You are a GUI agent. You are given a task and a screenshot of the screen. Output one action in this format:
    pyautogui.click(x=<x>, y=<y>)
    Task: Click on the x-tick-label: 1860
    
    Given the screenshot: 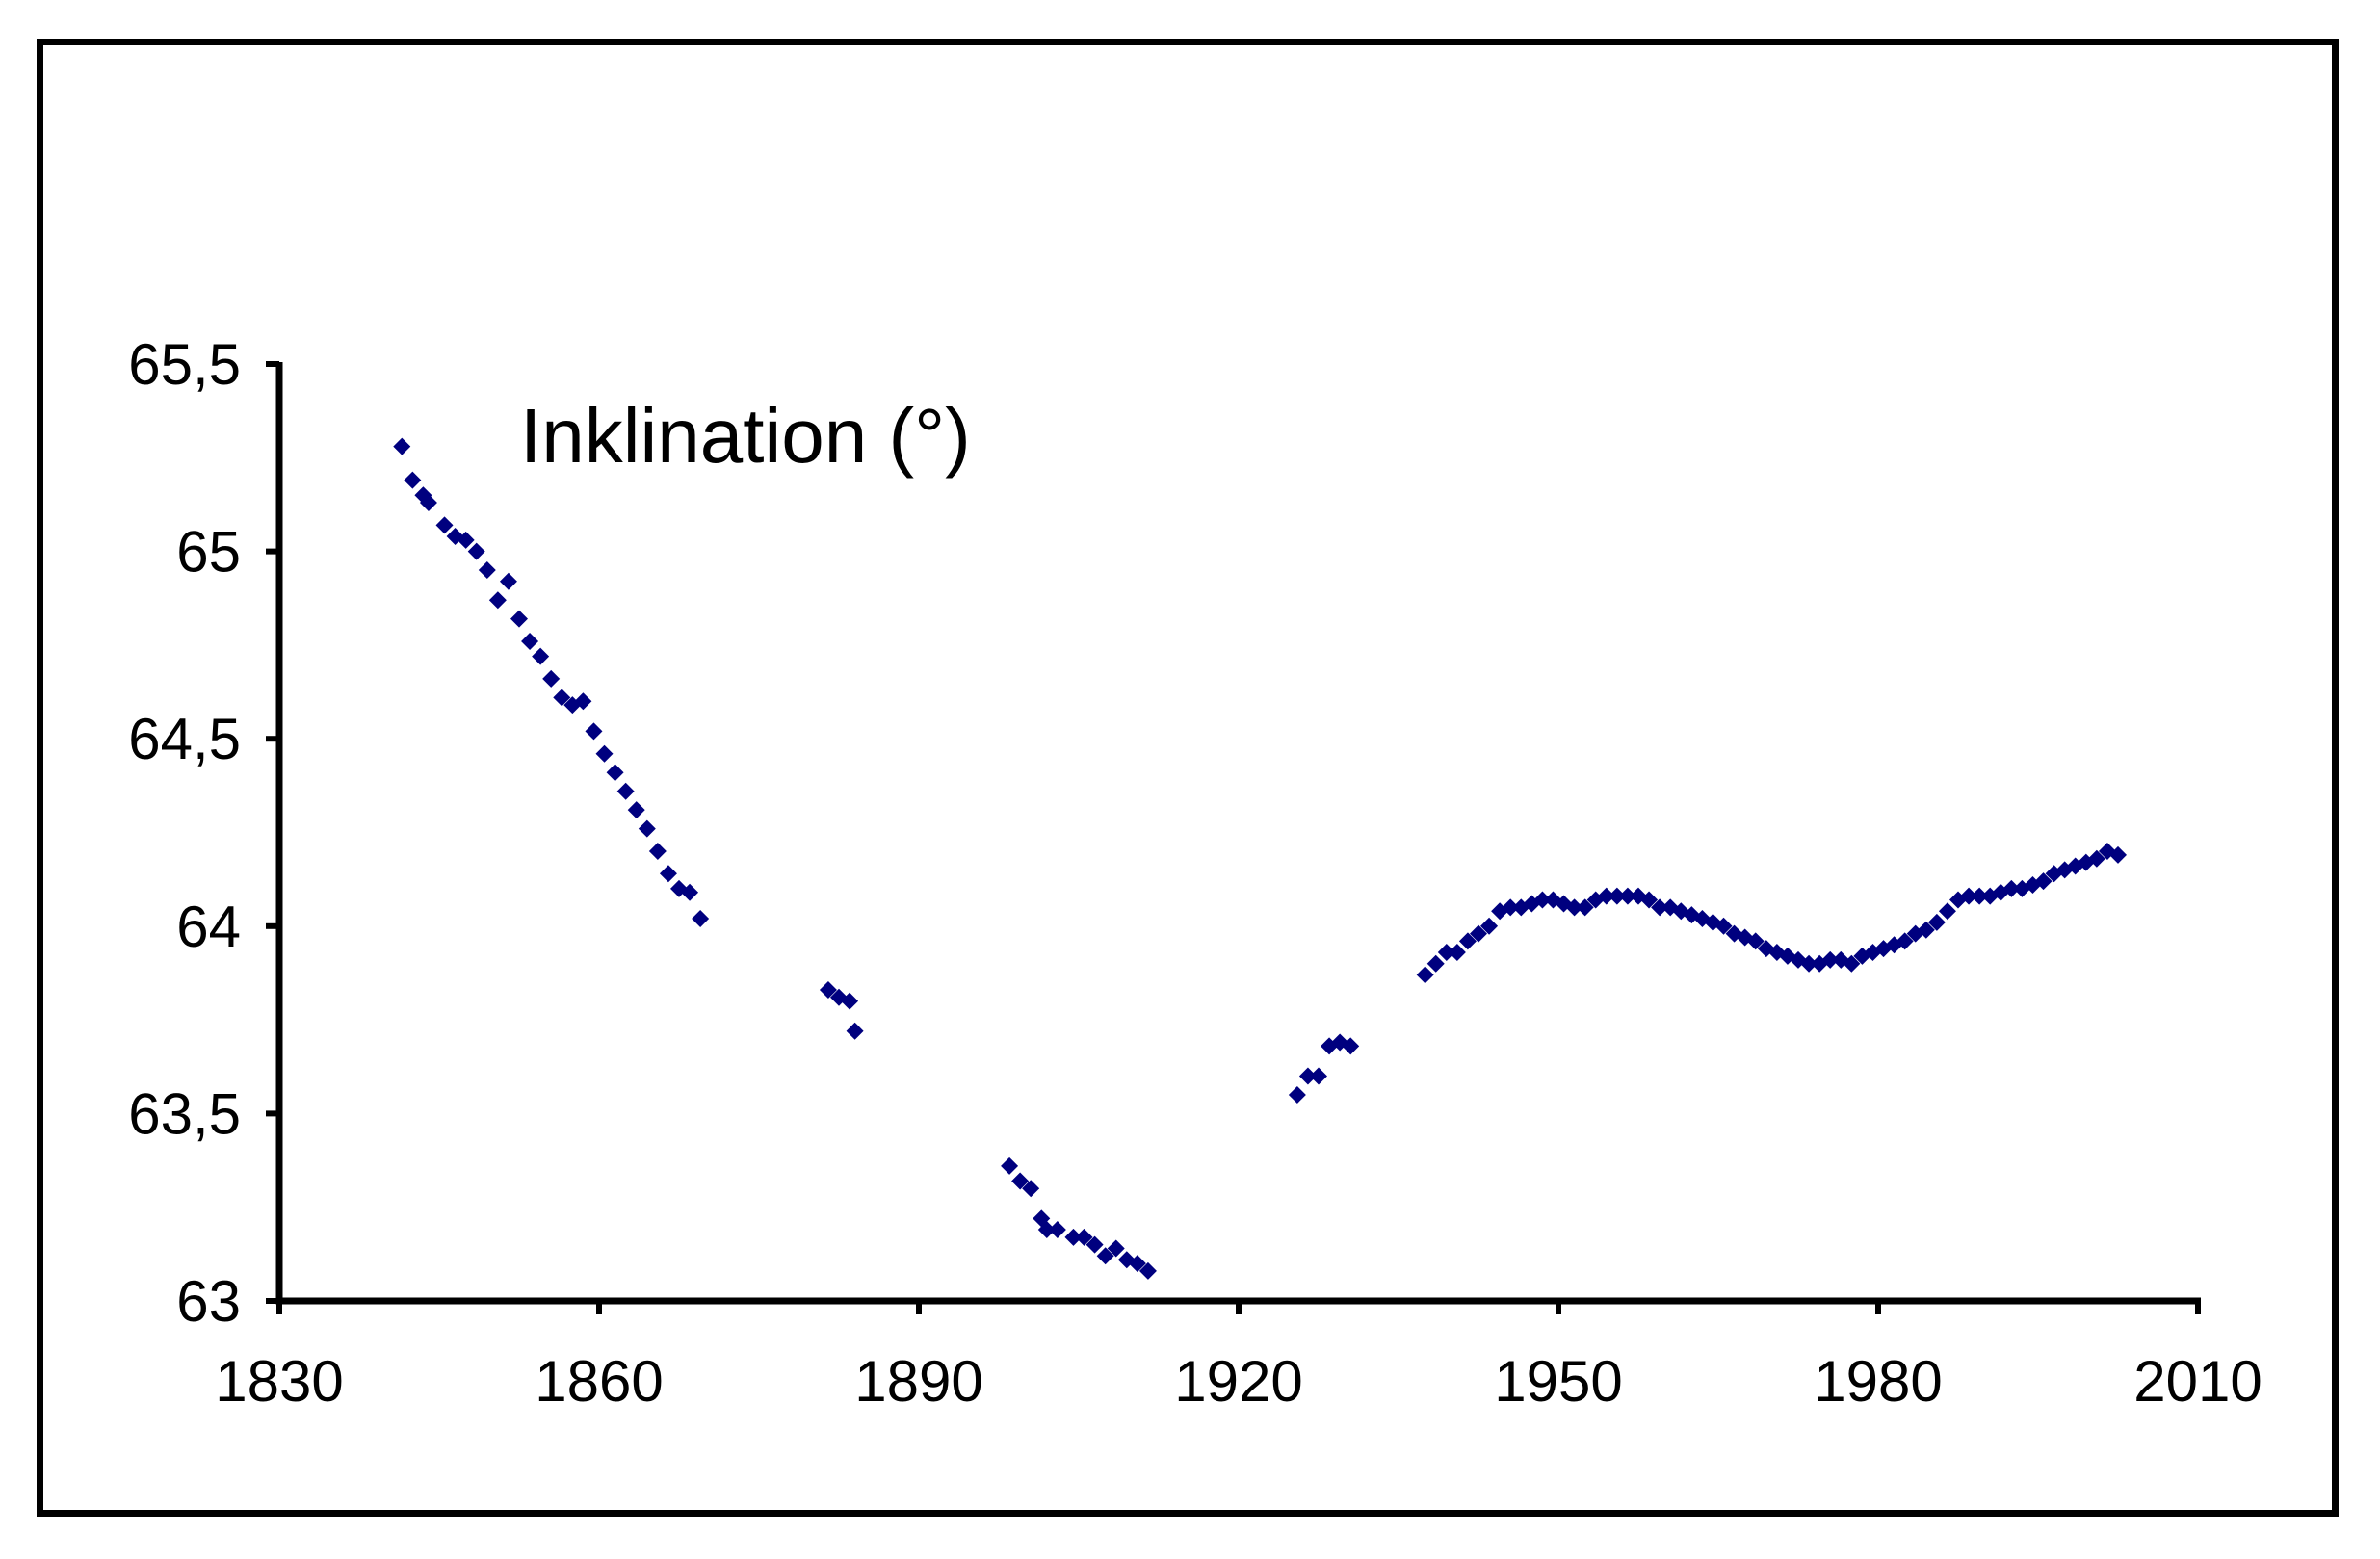 What is the action you would take?
    pyautogui.click(x=599, y=1381)
    